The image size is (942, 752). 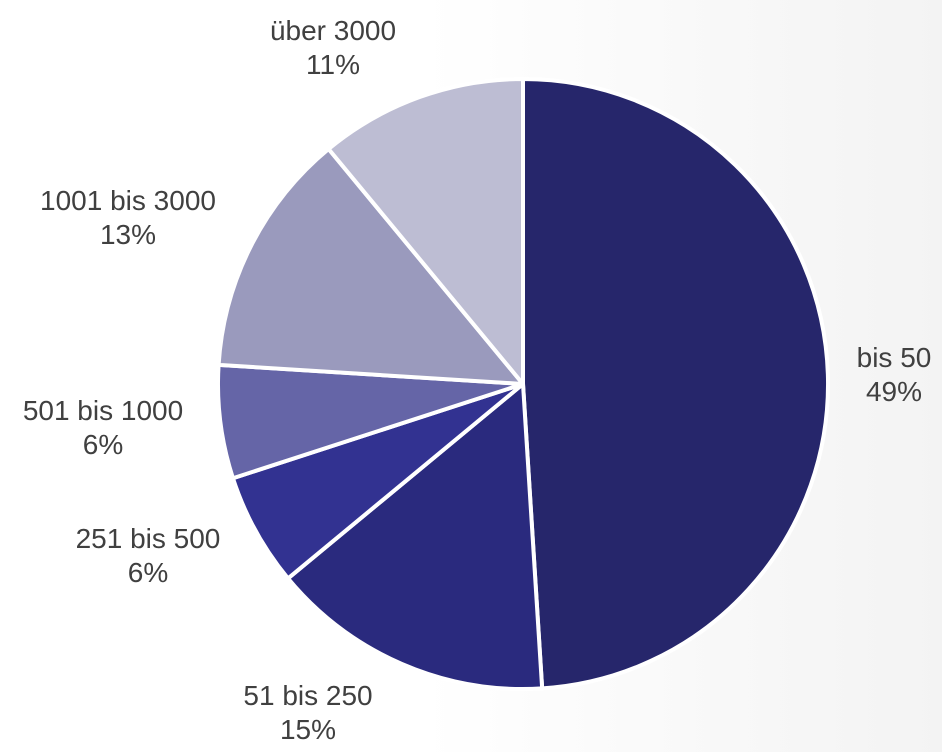 I want to click on slice-percent-label: 13%, so click(x=128, y=234).